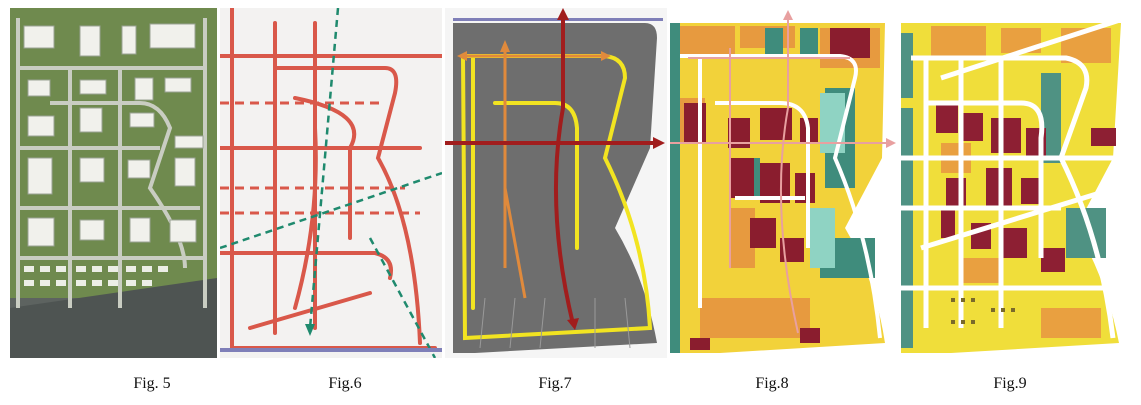 This screenshot has width=1141, height=405. What do you see at coordinates (345, 383) in the screenshot?
I see `figure-6-caption: Fig.6` at bounding box center [345, 383].